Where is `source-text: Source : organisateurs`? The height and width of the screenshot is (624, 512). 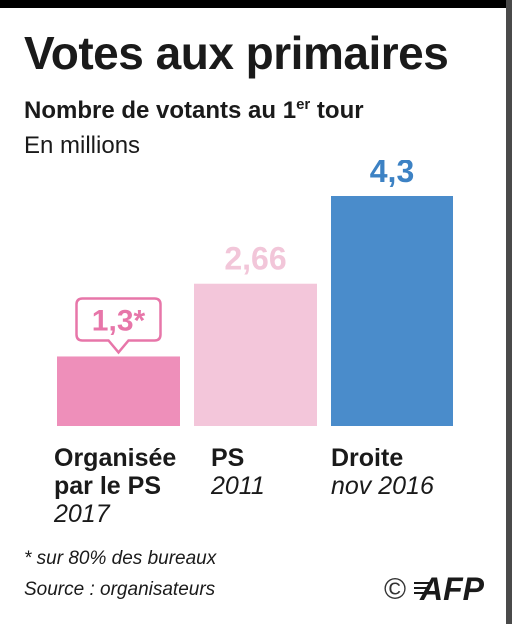
source-text: Source : organisateurs is located at coordinates (120, 589).